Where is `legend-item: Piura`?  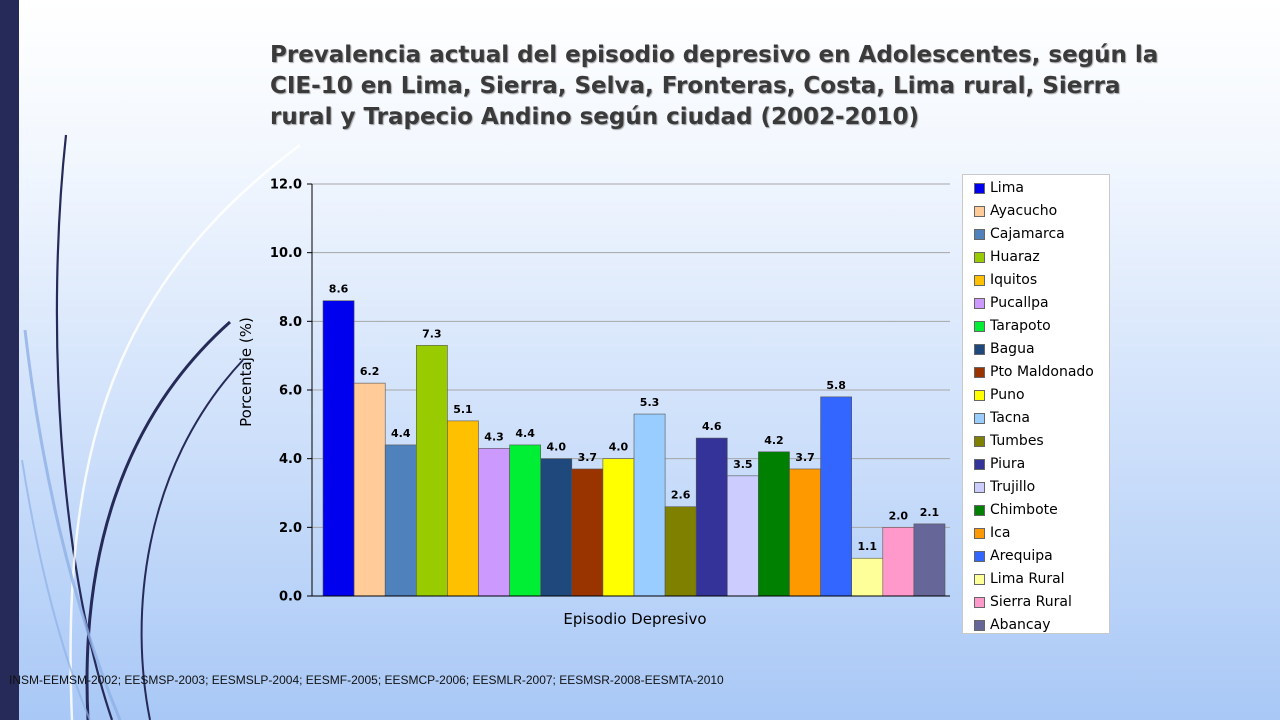 legend-item: Piura is located at coordinates (1041, 464).